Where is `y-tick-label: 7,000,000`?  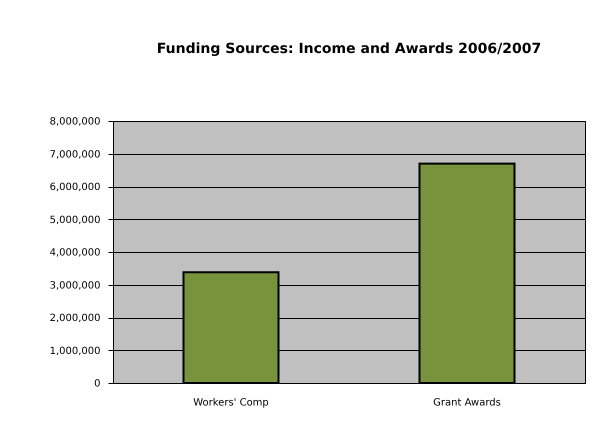
y-tick-label: 7,000,000 is located at coordinates (75, 154).